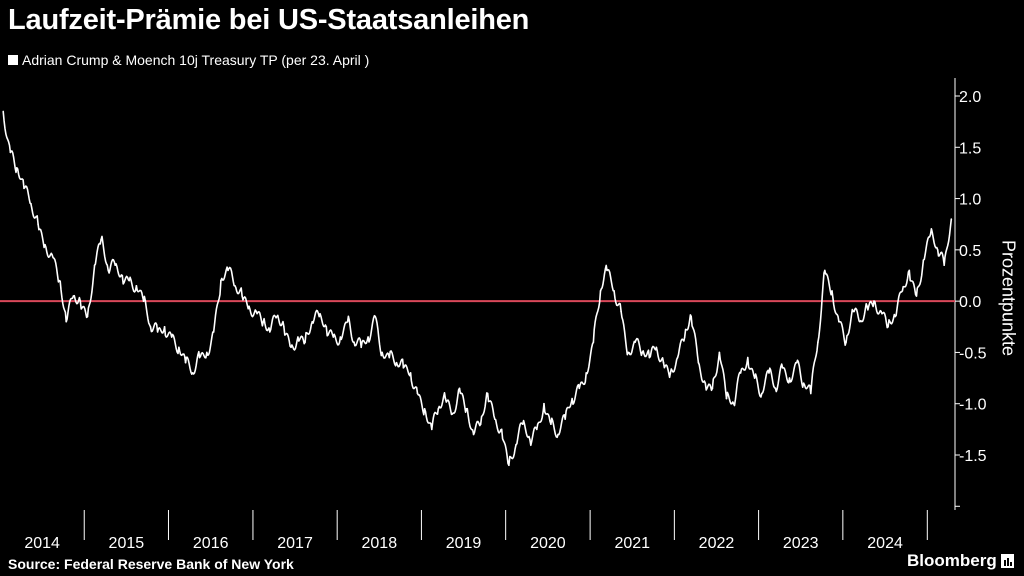 The height and width of the screenshot is (576, 1024). I want to click on x-tick-label: 2016, so click(211, 543).